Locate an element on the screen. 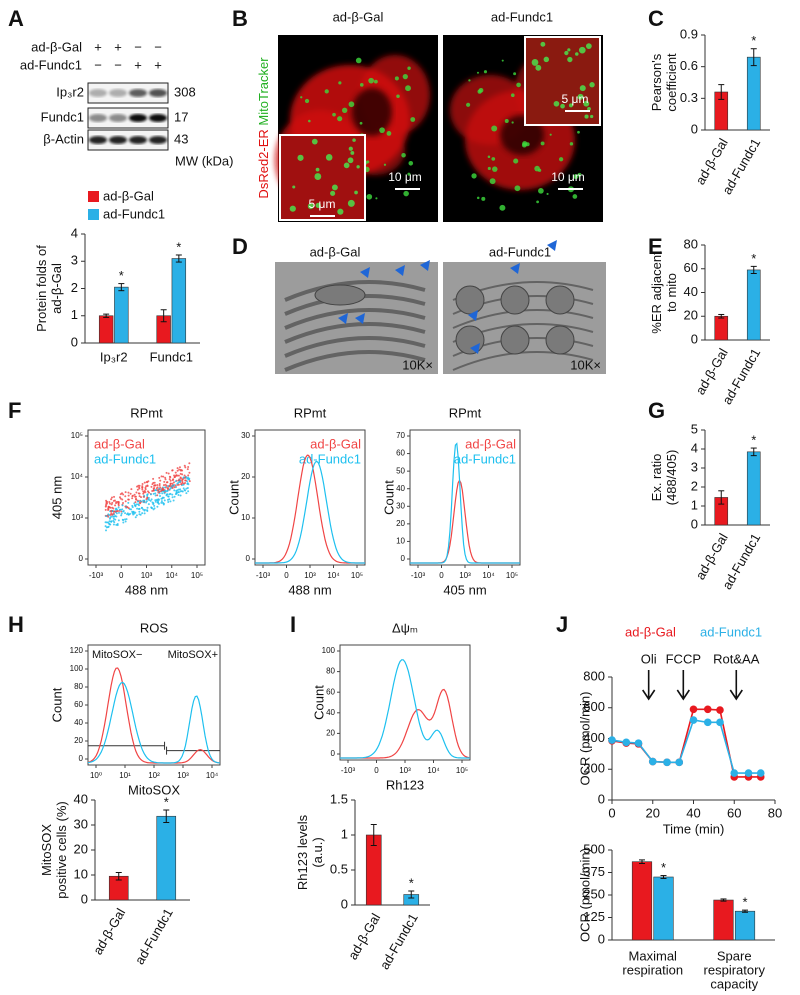 The image size is (800, 995). flow-y-tick-label: 0 is located at coordinates (248, 558).